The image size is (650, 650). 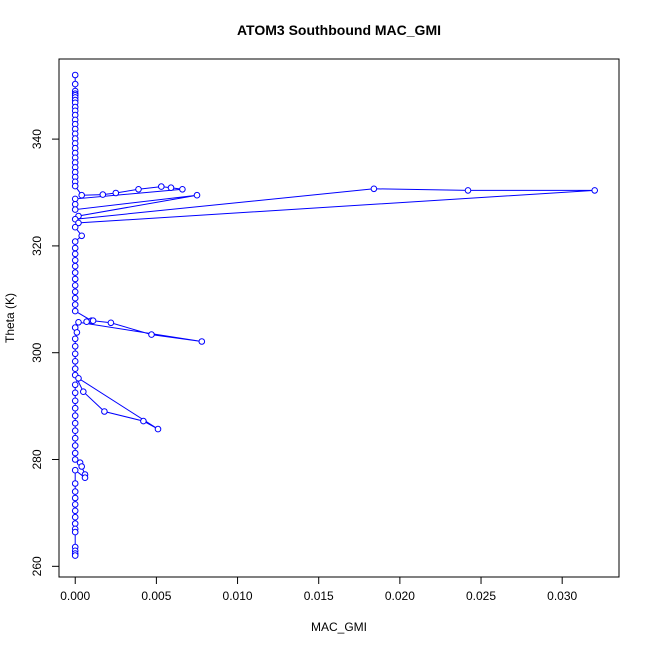 I want to click on y-axis-label: Theta (K), so click(x=10, y=318).